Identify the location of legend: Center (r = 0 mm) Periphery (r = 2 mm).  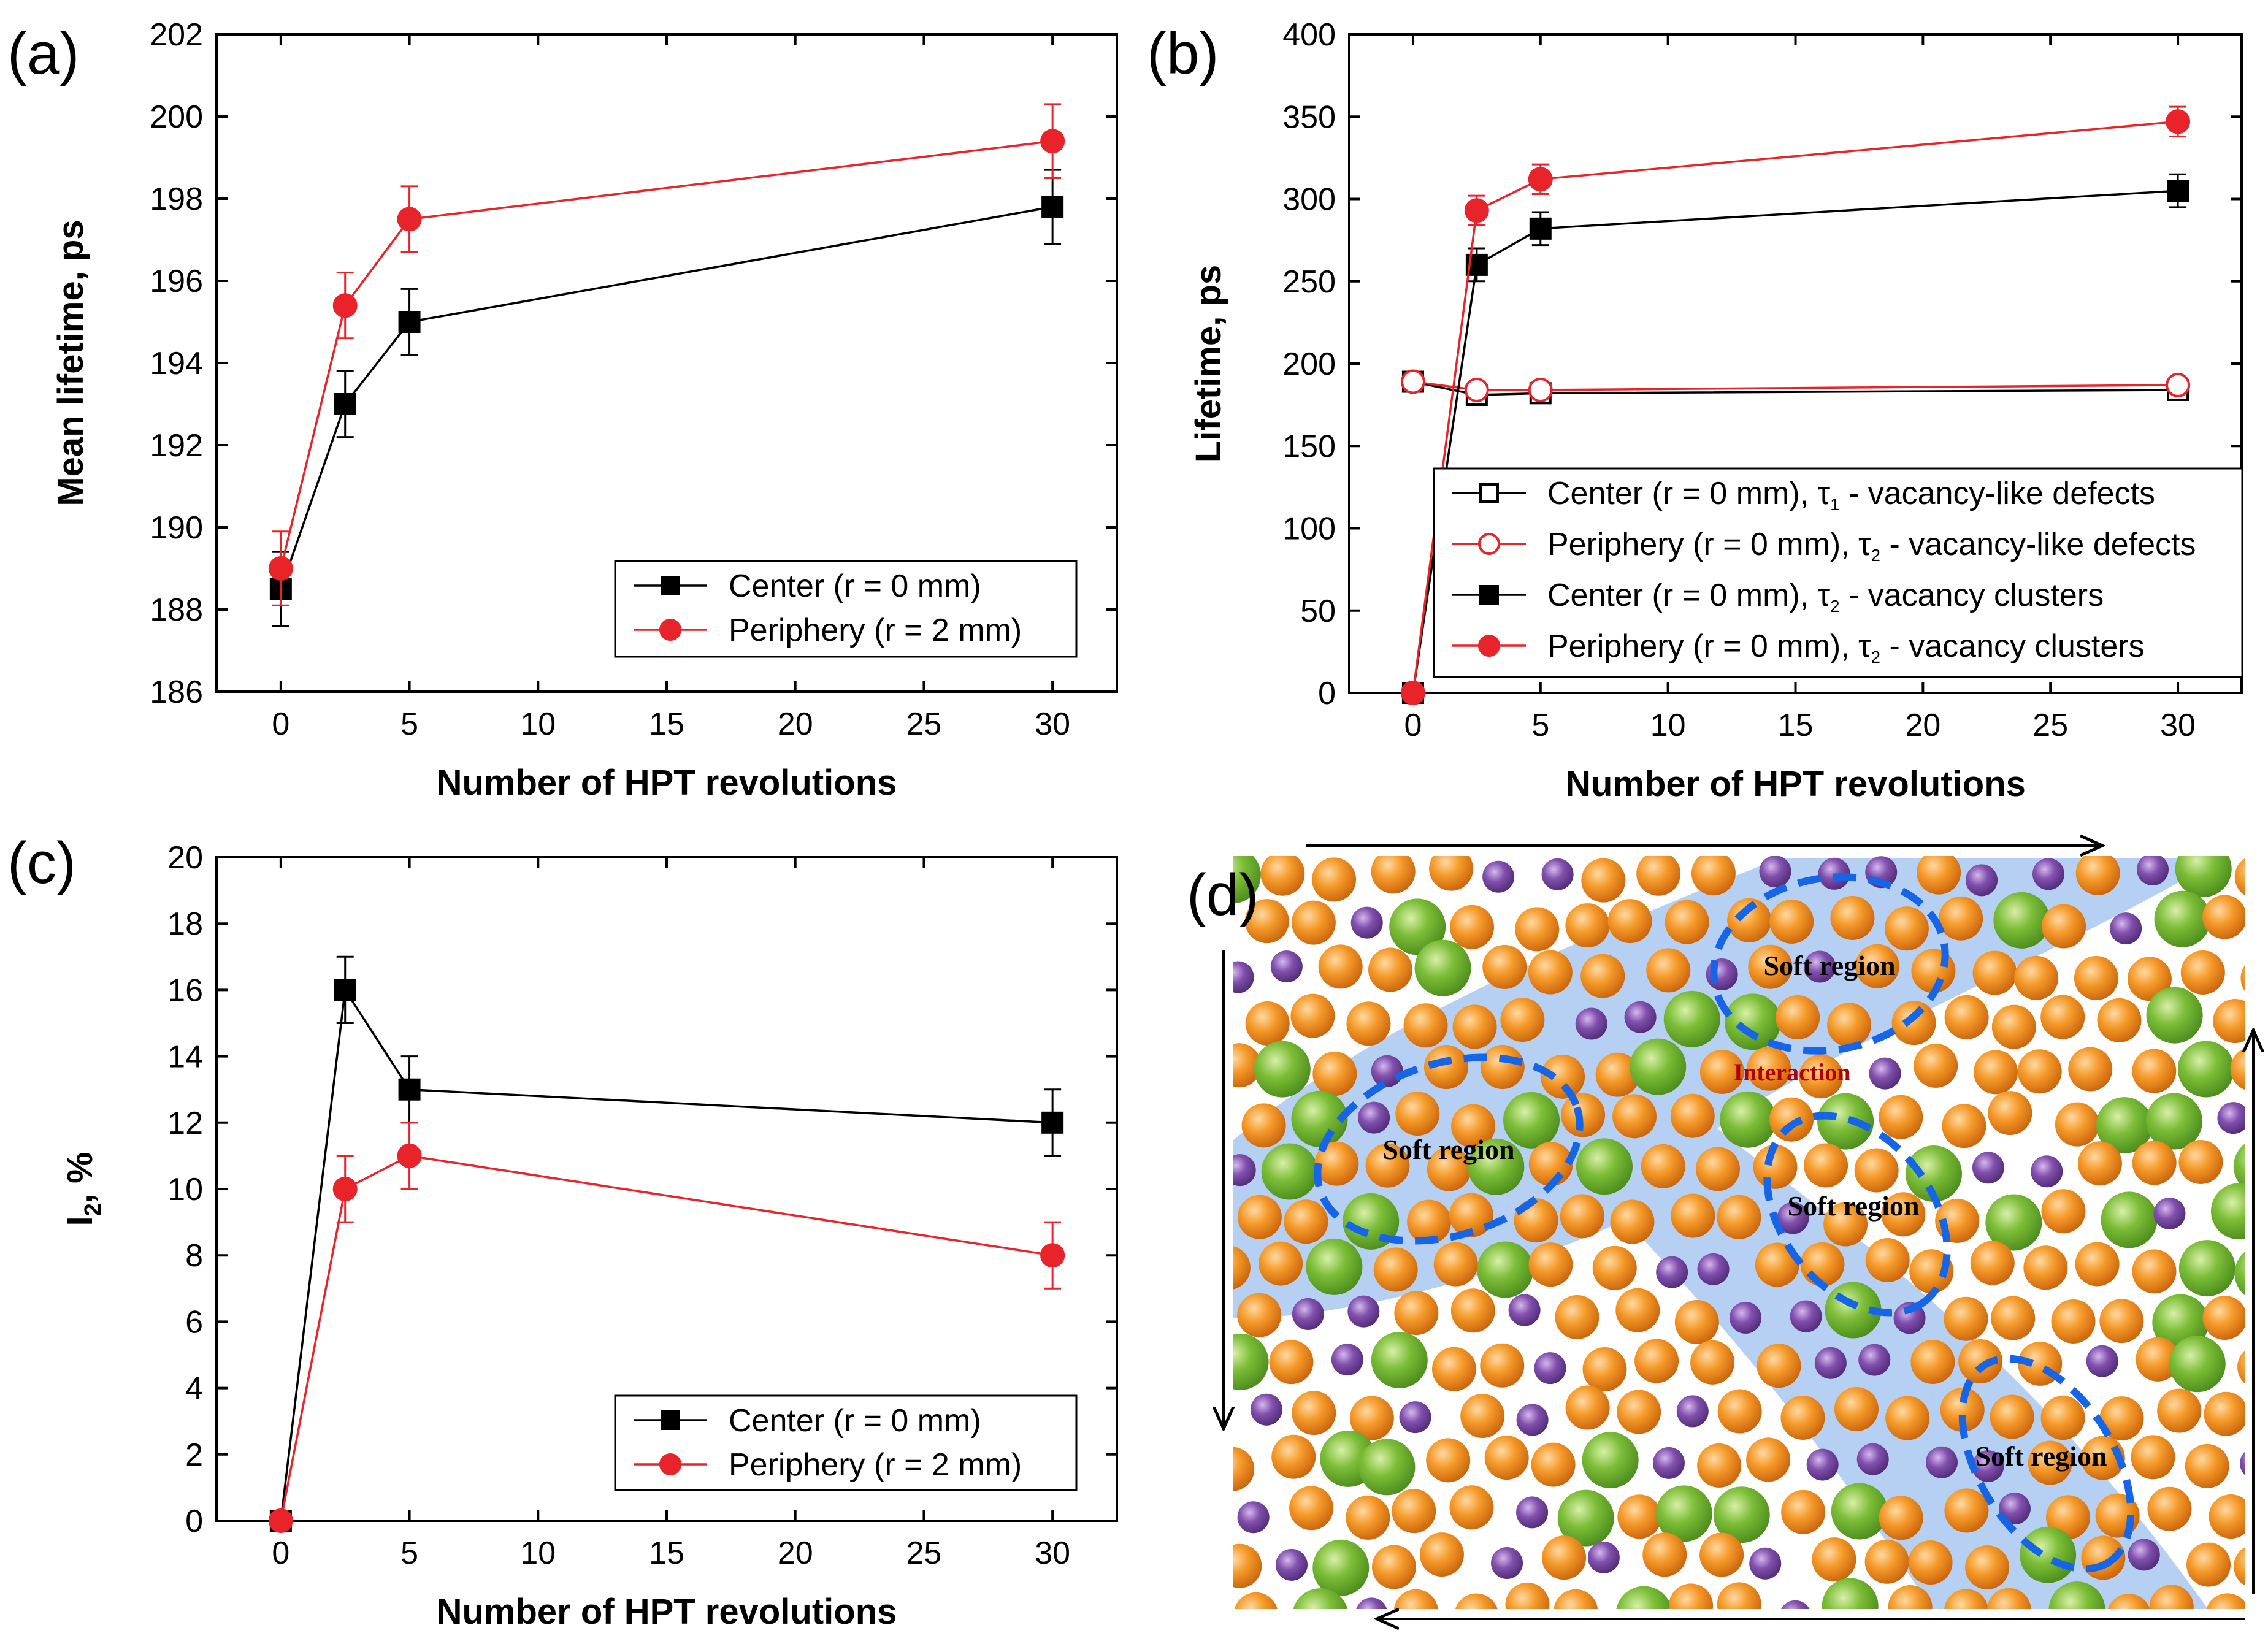
(846, 1442).